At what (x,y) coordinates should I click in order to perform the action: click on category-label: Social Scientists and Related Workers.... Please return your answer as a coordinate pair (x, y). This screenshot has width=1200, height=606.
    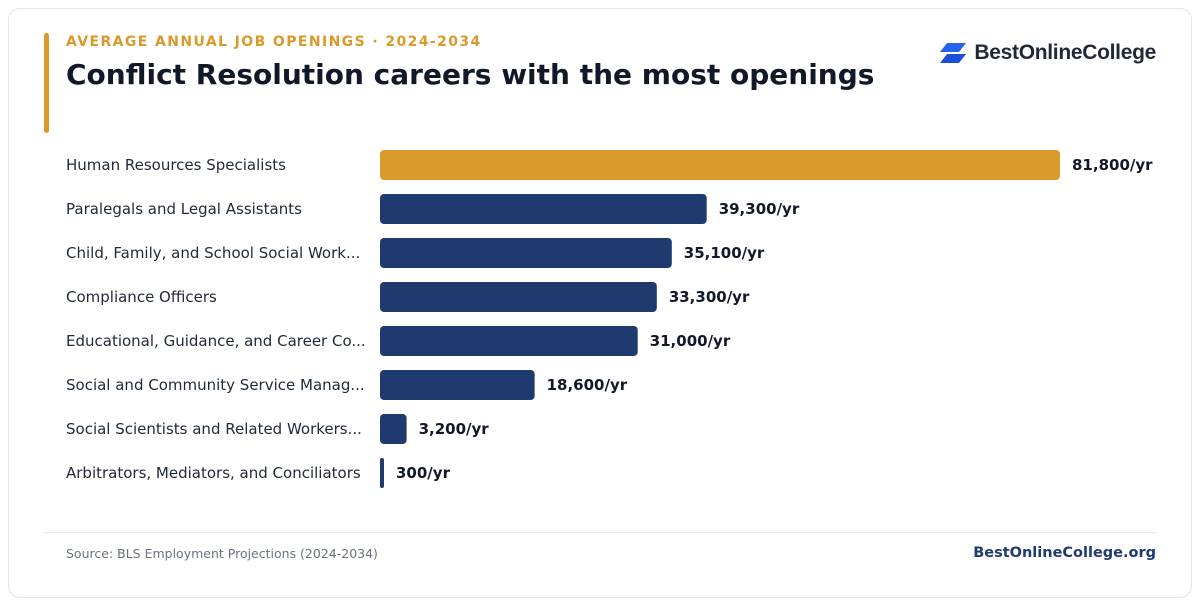
    Looking at the image, I should click on (214, 429).